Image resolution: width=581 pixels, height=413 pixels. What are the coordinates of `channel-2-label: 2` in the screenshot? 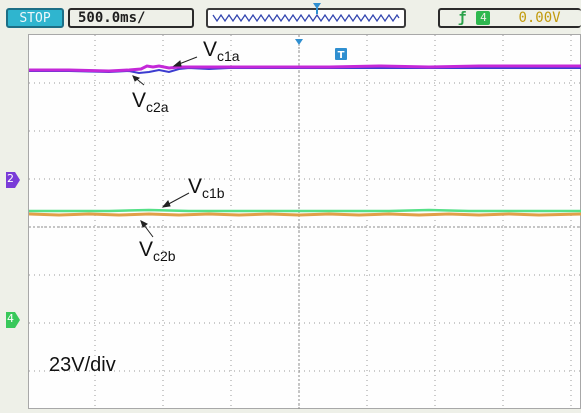 It's located at (10, 178).